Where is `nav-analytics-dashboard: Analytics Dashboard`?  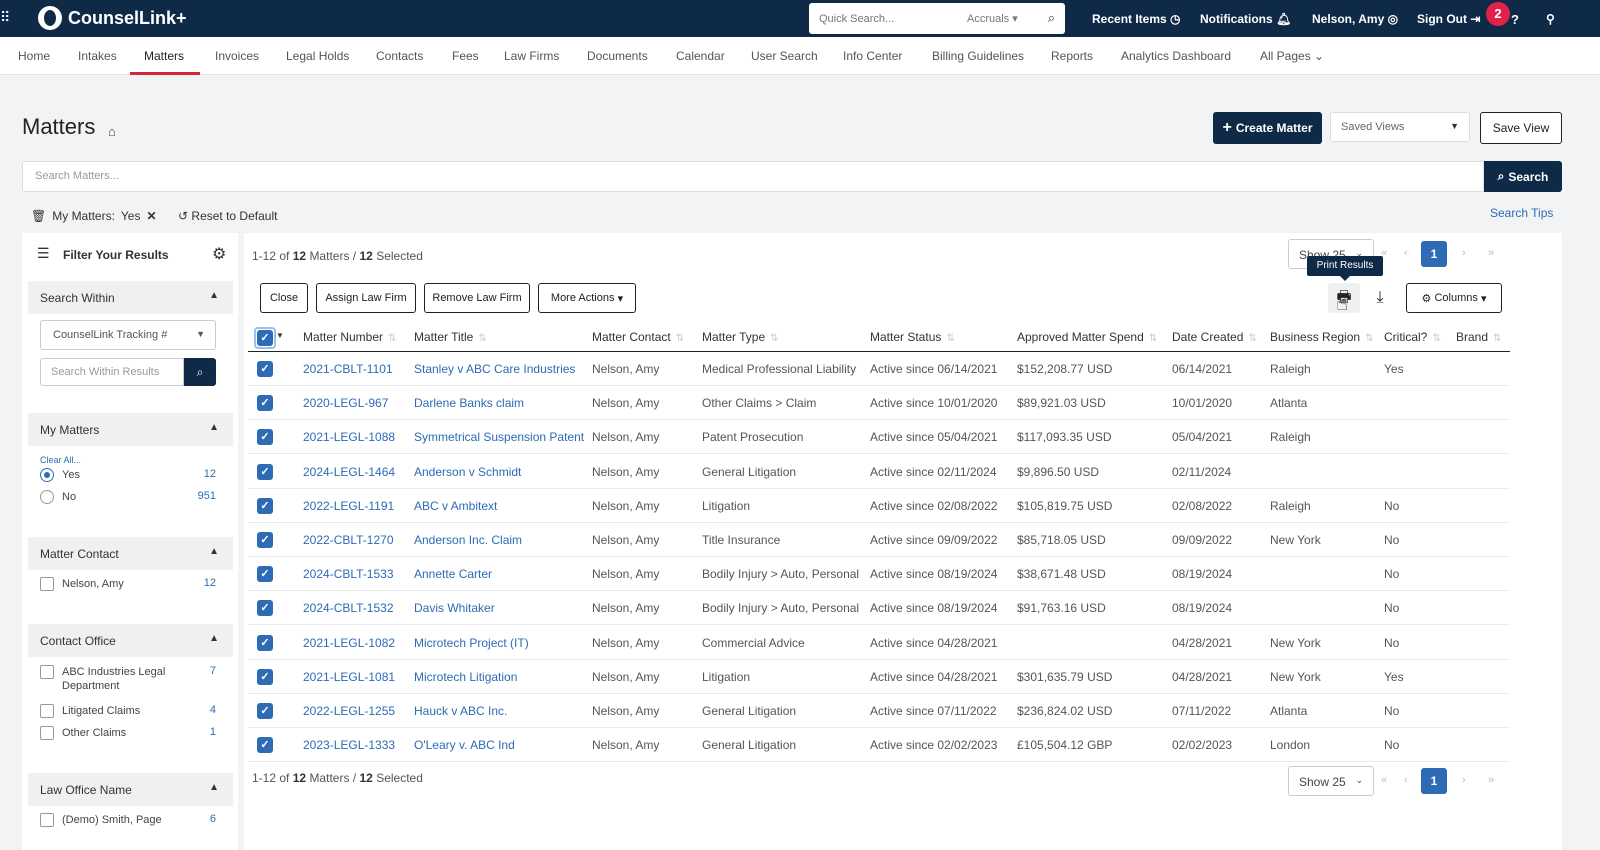
nav-analytics-dashboard: Analytics Dashboard is located at coordinates (1176, 56).